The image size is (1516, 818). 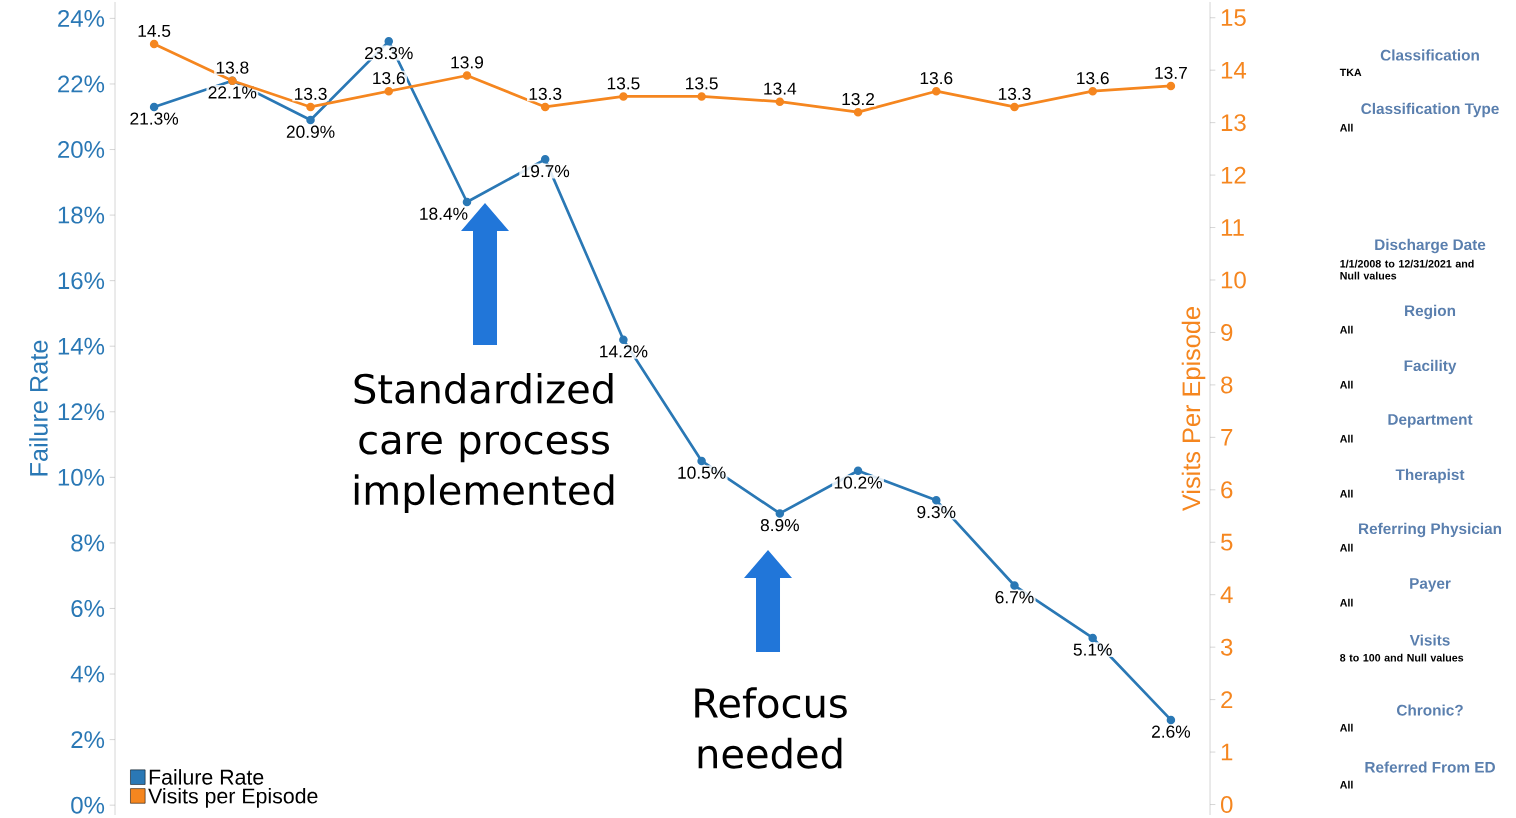 I want to click on y2-tick-label: 6, so click(x=1227, y=490).